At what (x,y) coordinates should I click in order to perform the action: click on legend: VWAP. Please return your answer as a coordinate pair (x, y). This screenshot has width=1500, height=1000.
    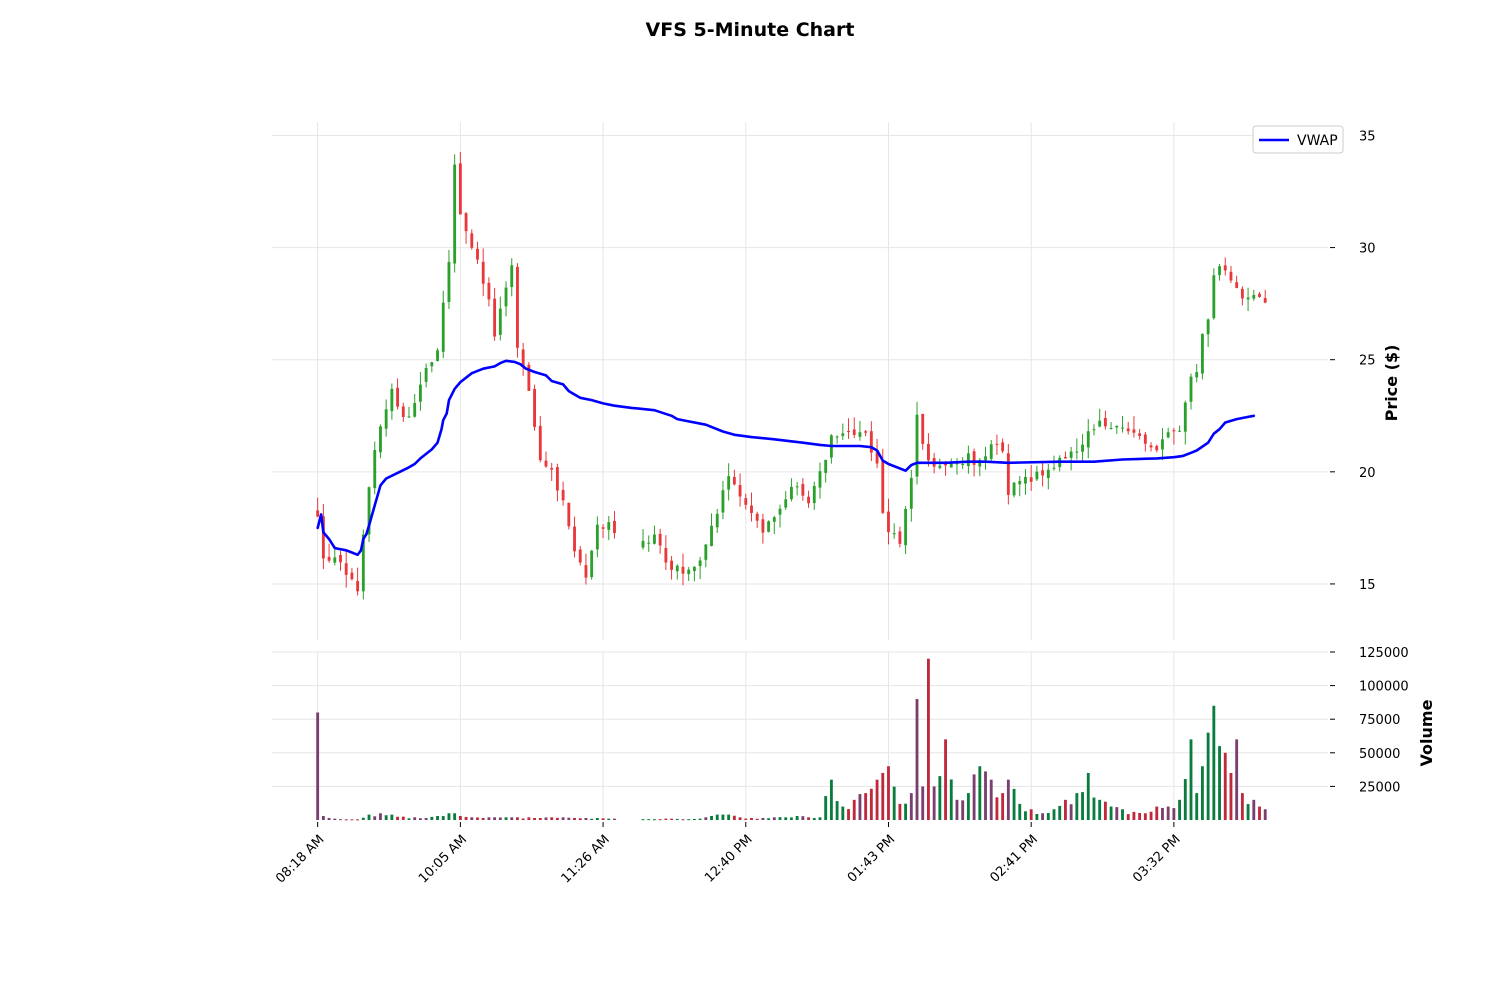
    Looking at the image, I should click on (1298, 139).